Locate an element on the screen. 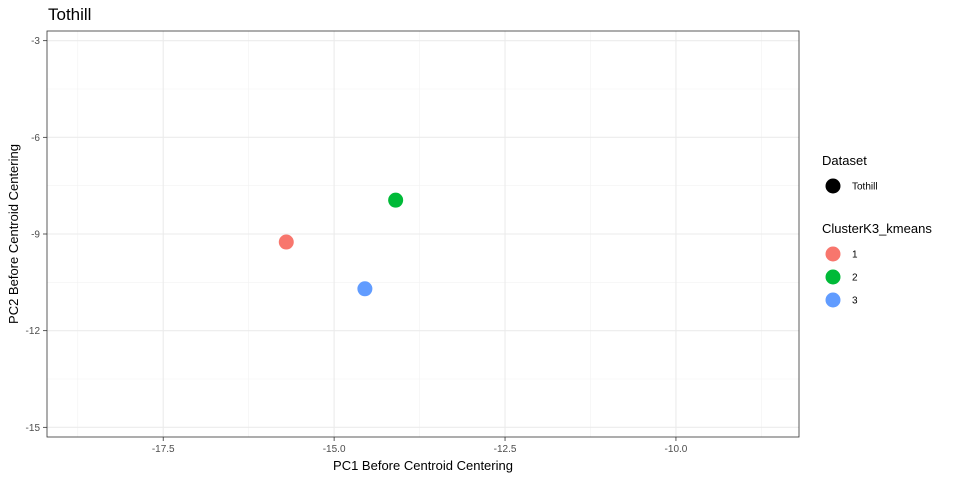  y-tick-label: -3 is located at coordinates (35, 41).